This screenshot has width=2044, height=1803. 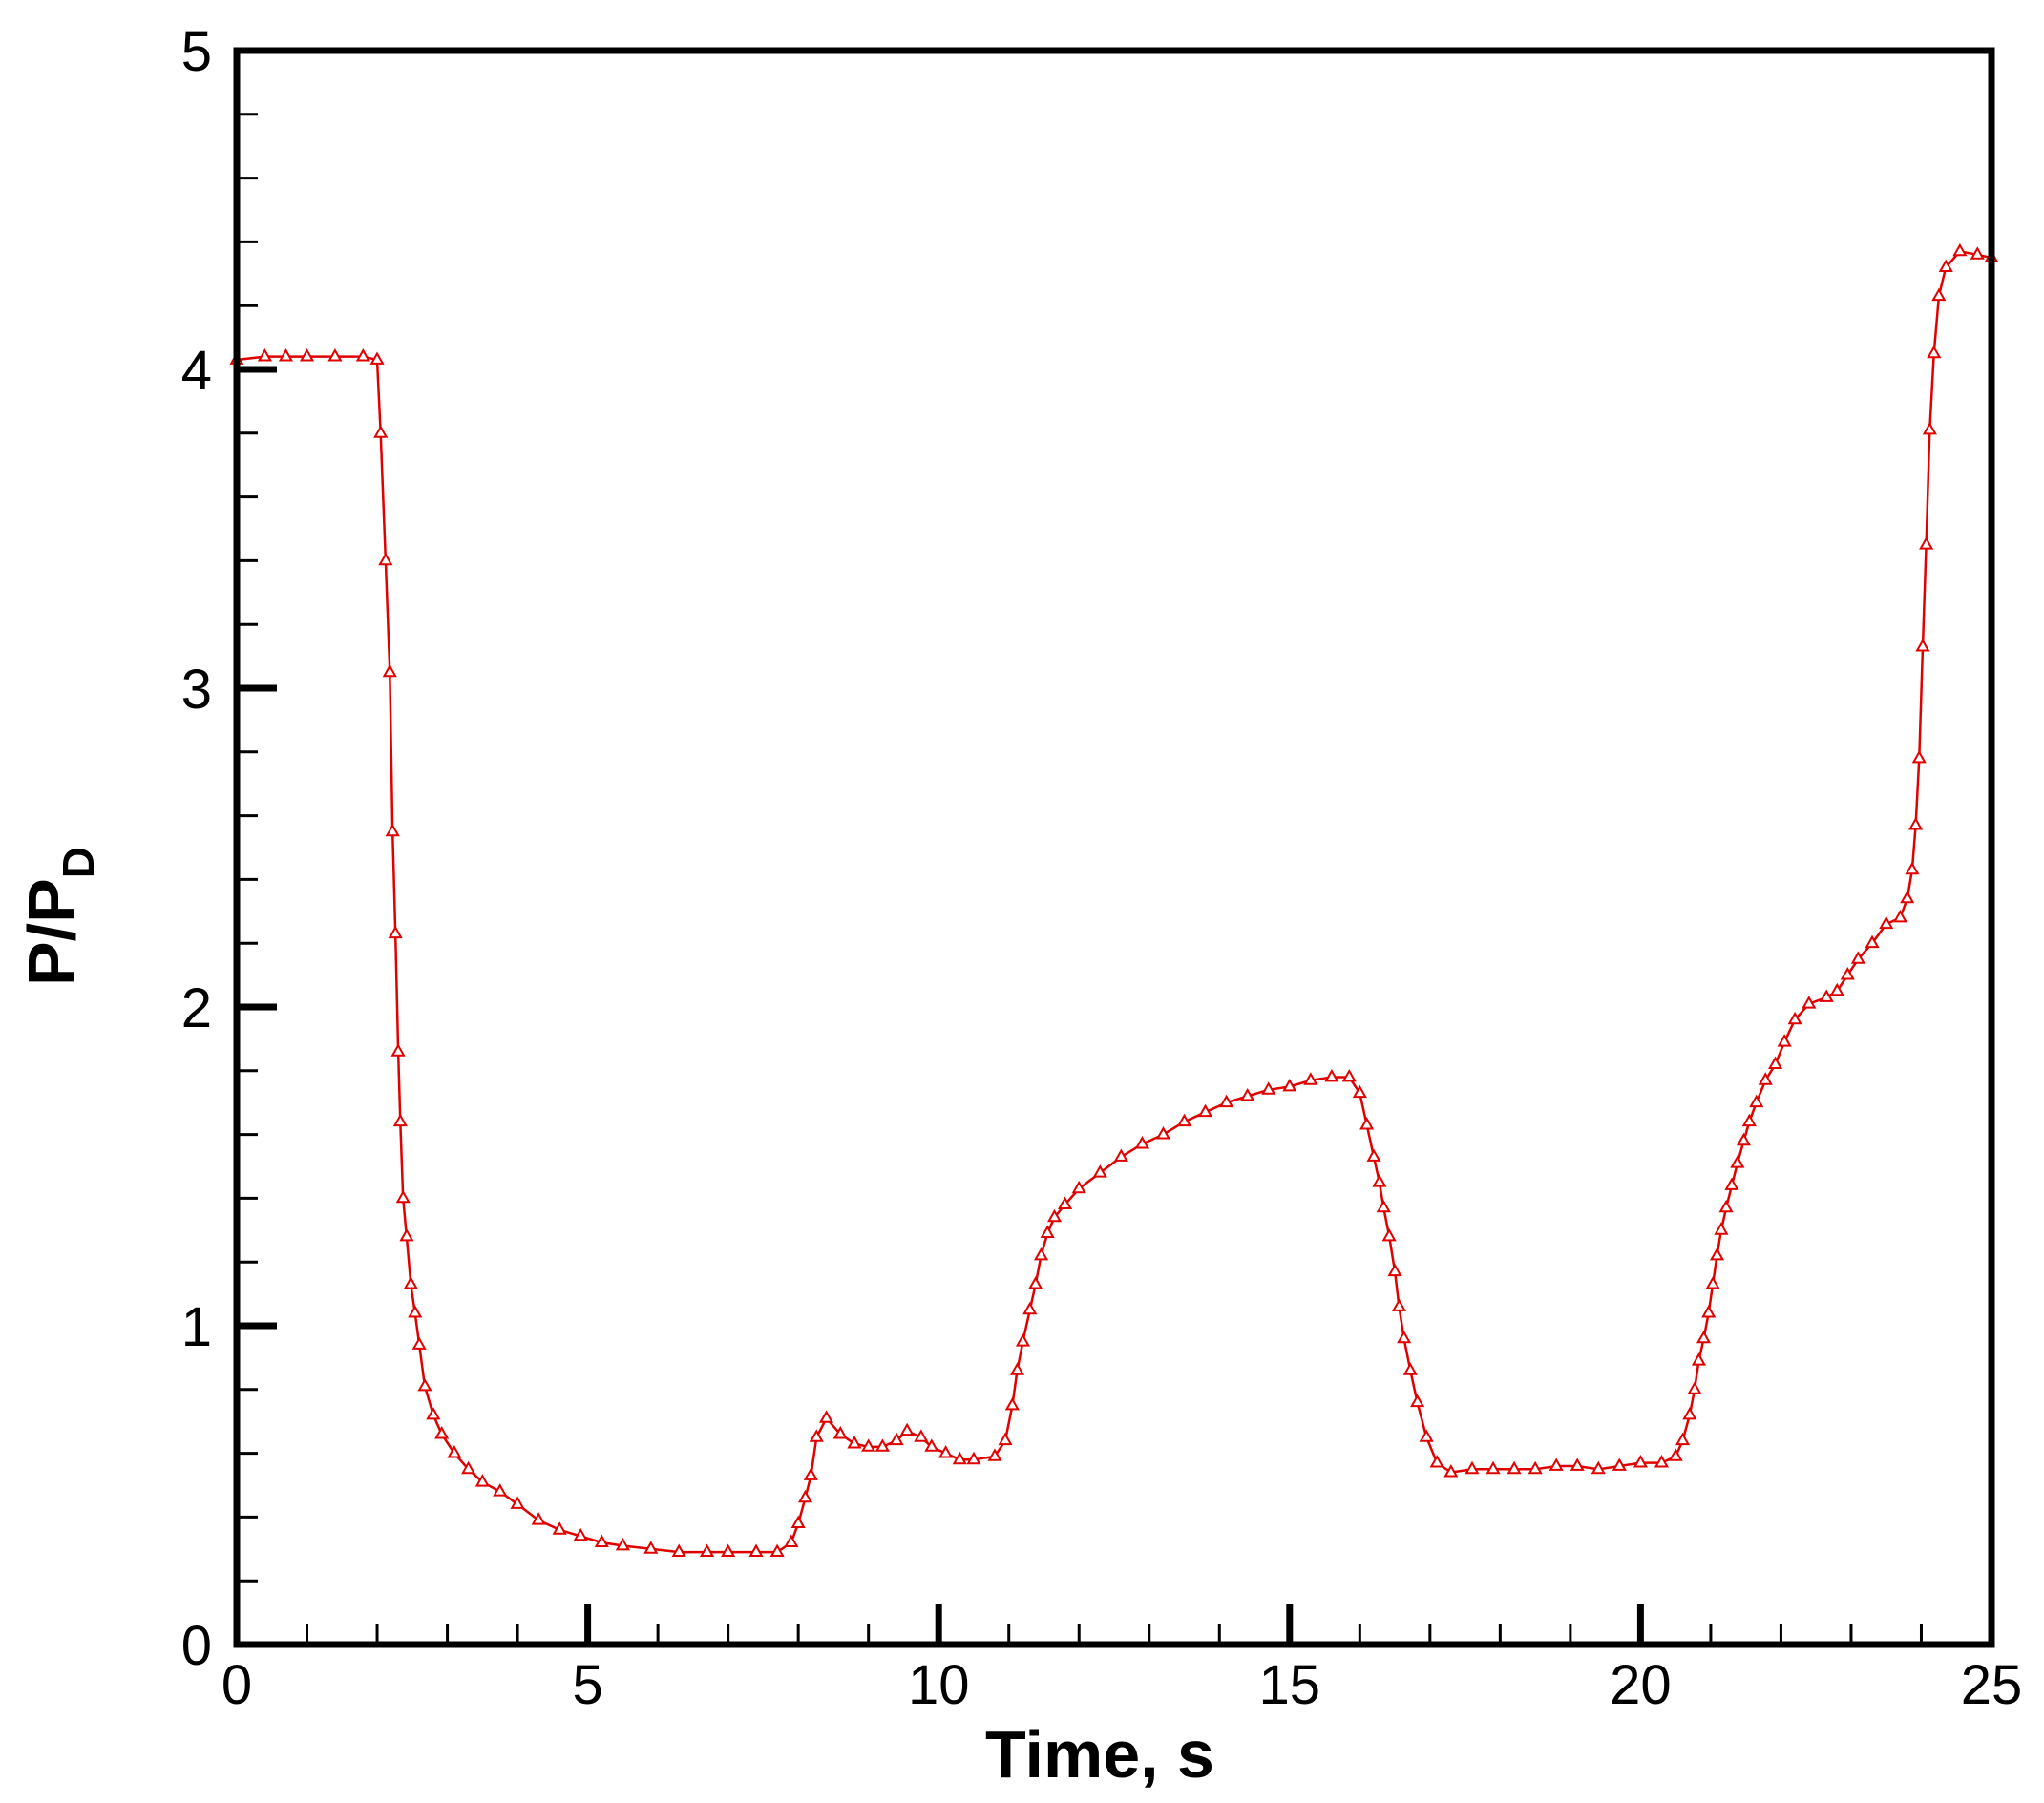 I want to click on x-tick-label: 20, so click(x=1641, y=1685).